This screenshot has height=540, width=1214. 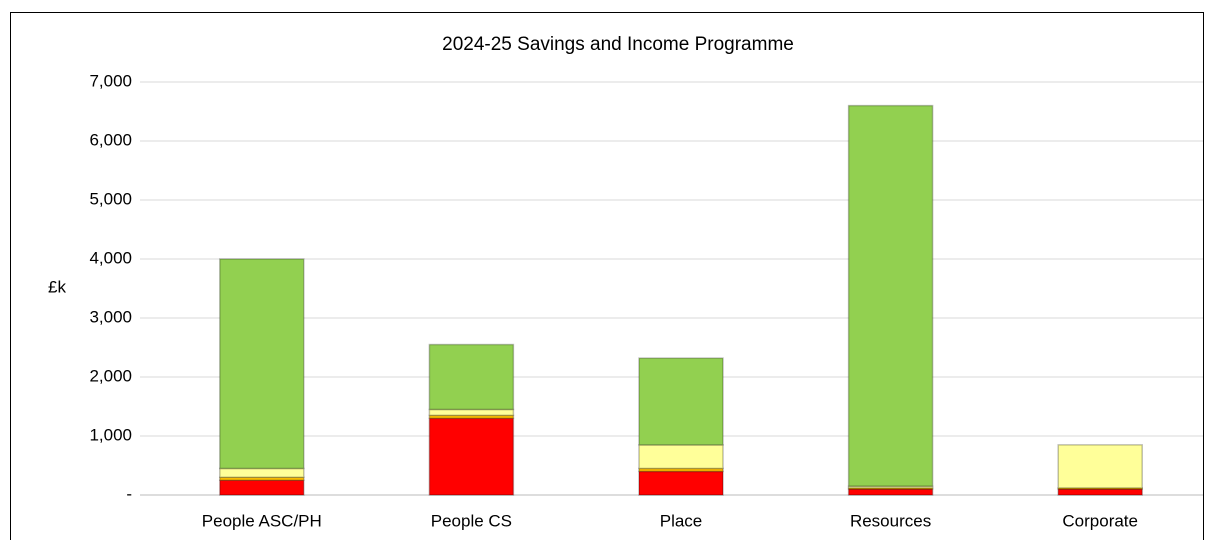 What do you see at coordinates (110, 139) in the screenshot?
I see `y-tick-label: 6,000` at bounding box center [110, 139].